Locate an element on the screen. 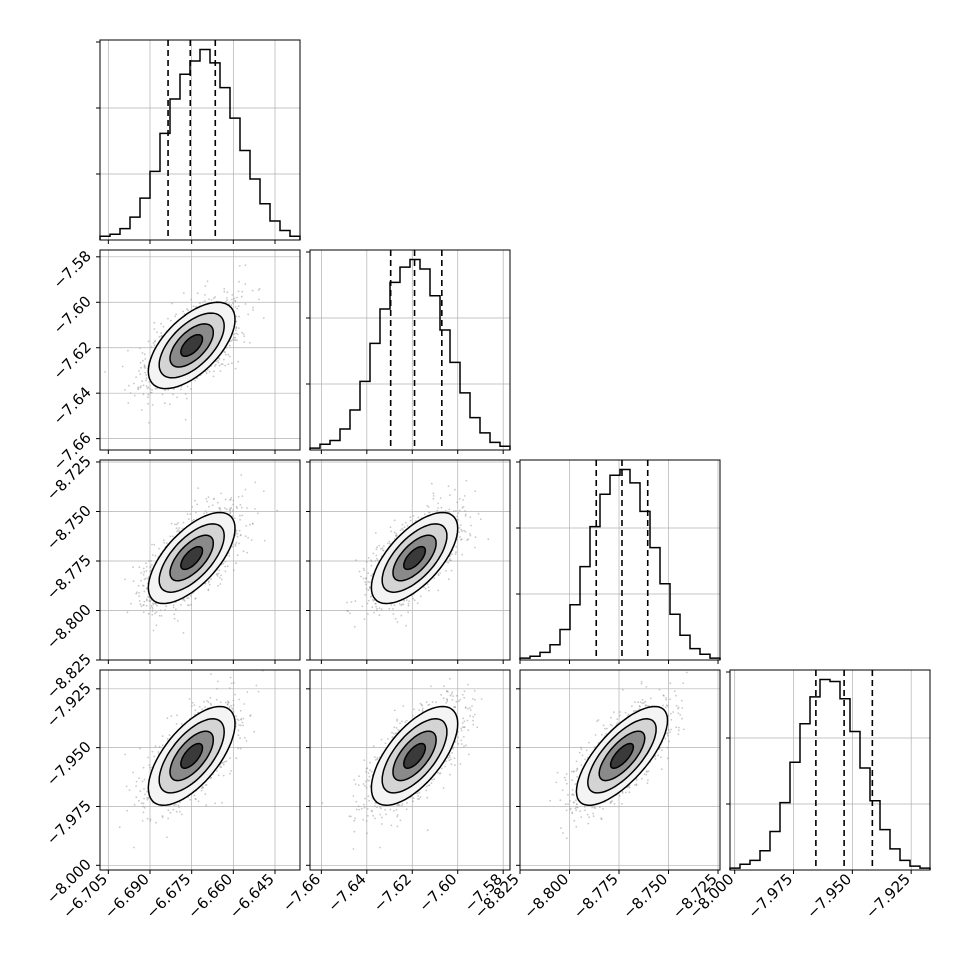 This screenshot has width=970, height=970. x-tick-label: −7.975 is located at coordinates (770, 896).